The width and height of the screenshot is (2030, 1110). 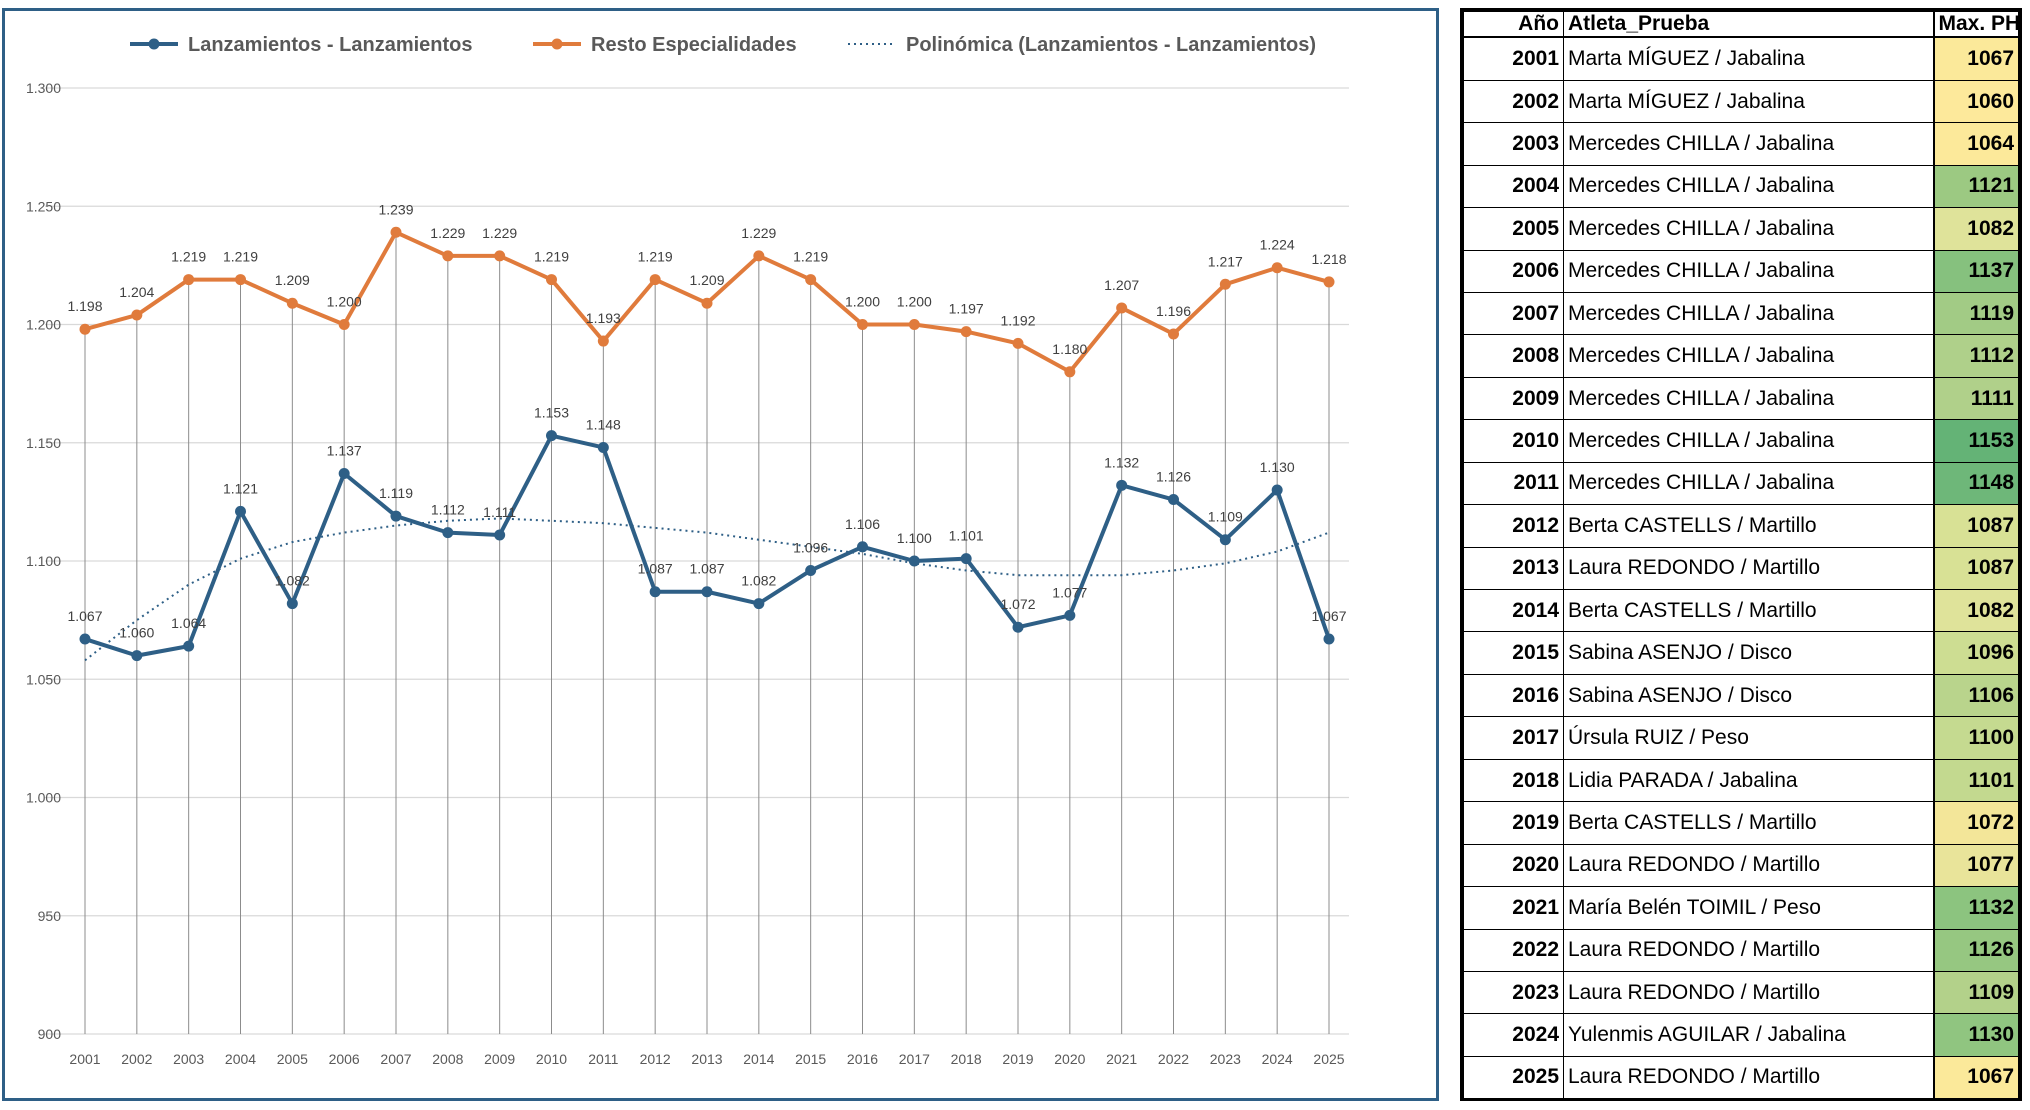 I want to click on data-label: 1.218, so click(x=1328, y=259).